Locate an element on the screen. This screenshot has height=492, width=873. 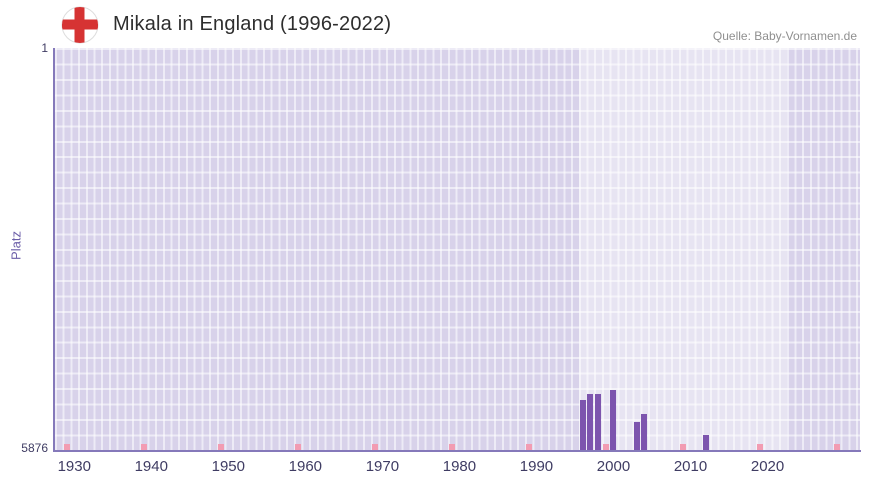
x-tick-label-1990: 1990 is located at coordinates (536, 466).